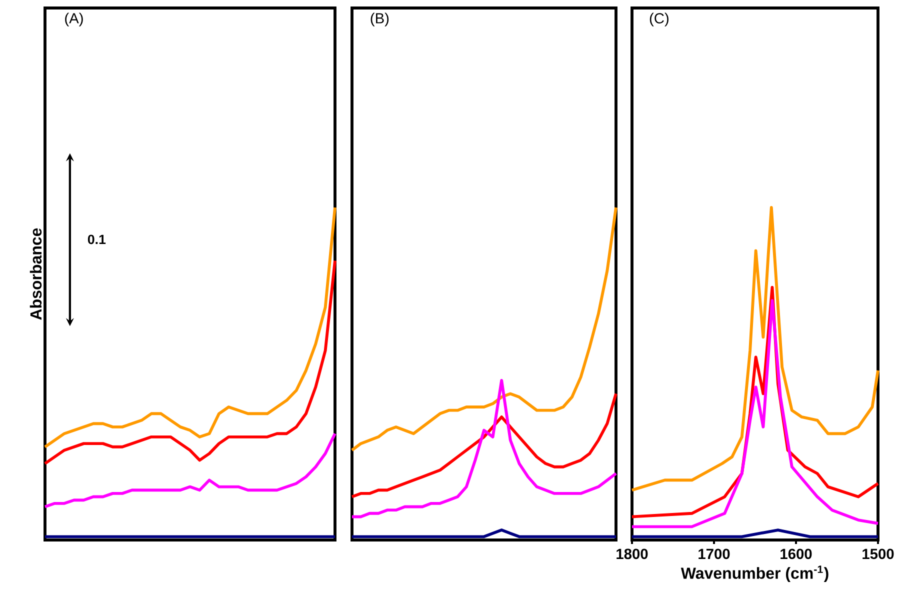 The height and width of the screenshot is (600, 900). What do you see at coordinates (632, 554) in the screenshot?
I see `x-tick-label: 1800` at bounding box center [632, 554].